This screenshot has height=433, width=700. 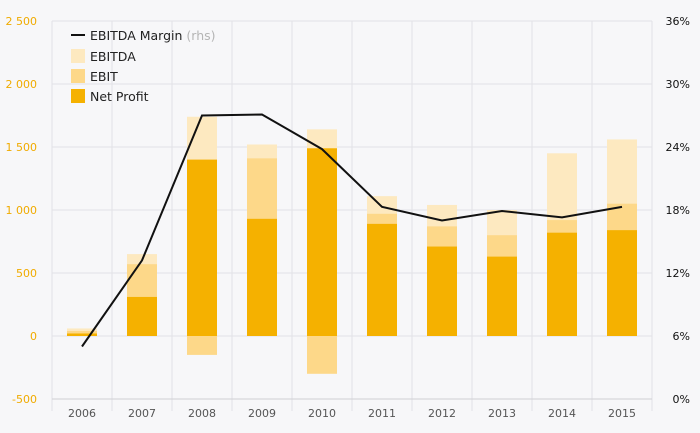 What do you see at coordinates (104, 76) in the screenshot?
I see `legend-label-ebit: EBIT` at bounding box center [104, 76].